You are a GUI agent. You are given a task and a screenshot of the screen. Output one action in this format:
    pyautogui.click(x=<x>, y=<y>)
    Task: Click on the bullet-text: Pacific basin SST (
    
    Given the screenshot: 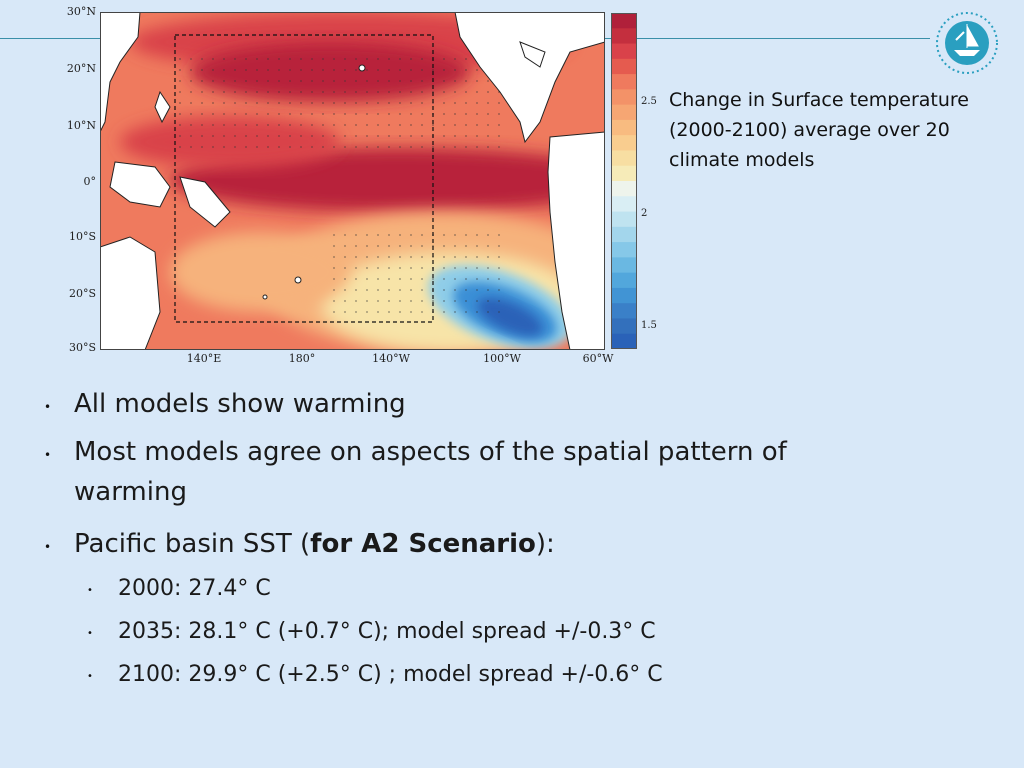 What is the action you would take?
    pyautogui.click(x=192, y=544)
    